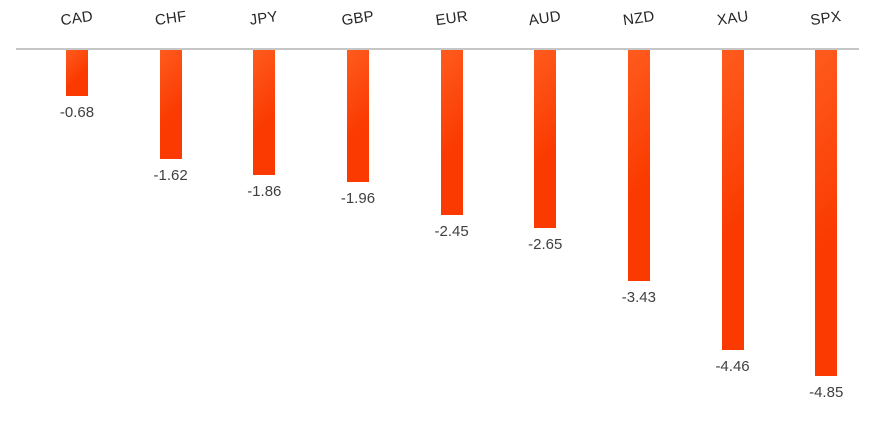 Image resolution: width=871 pixels, height=425 pixels. I want to click on category-label: CAD, so click(77, 18).